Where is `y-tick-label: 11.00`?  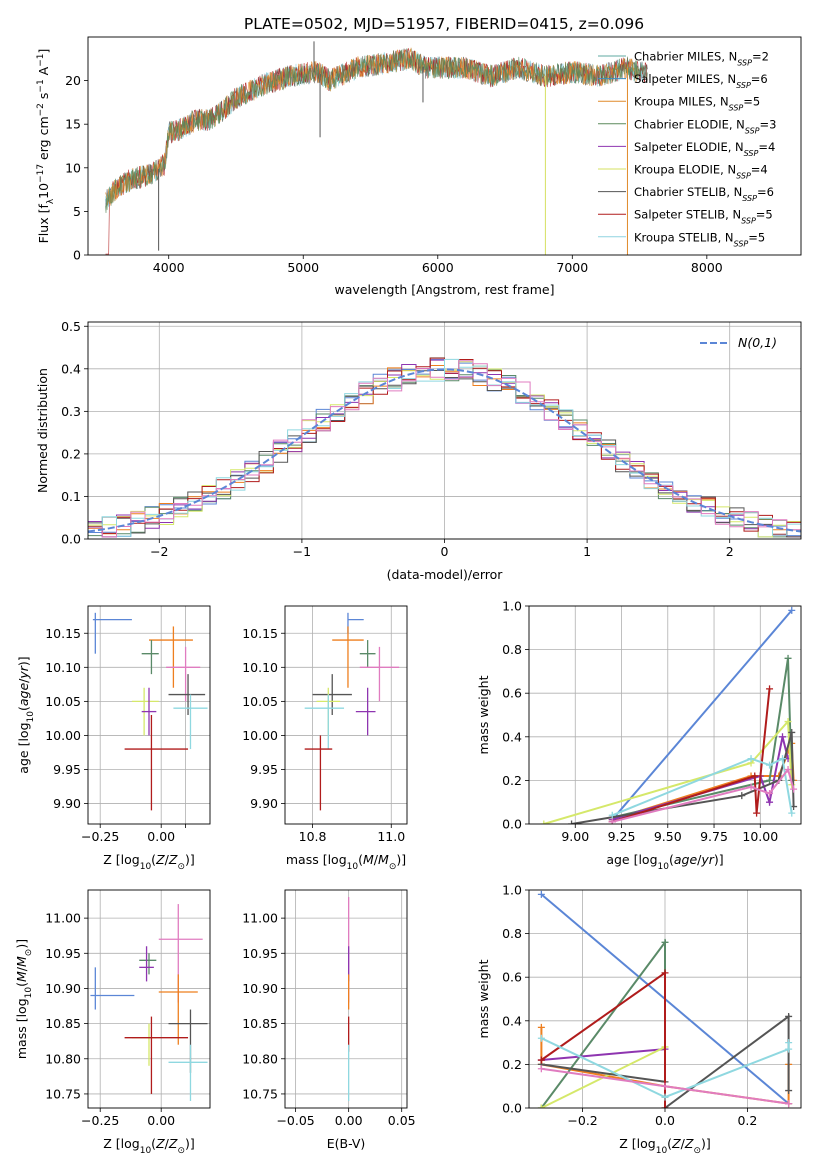 y-tick-label: 11.00 is located at coordinates (63, 918).